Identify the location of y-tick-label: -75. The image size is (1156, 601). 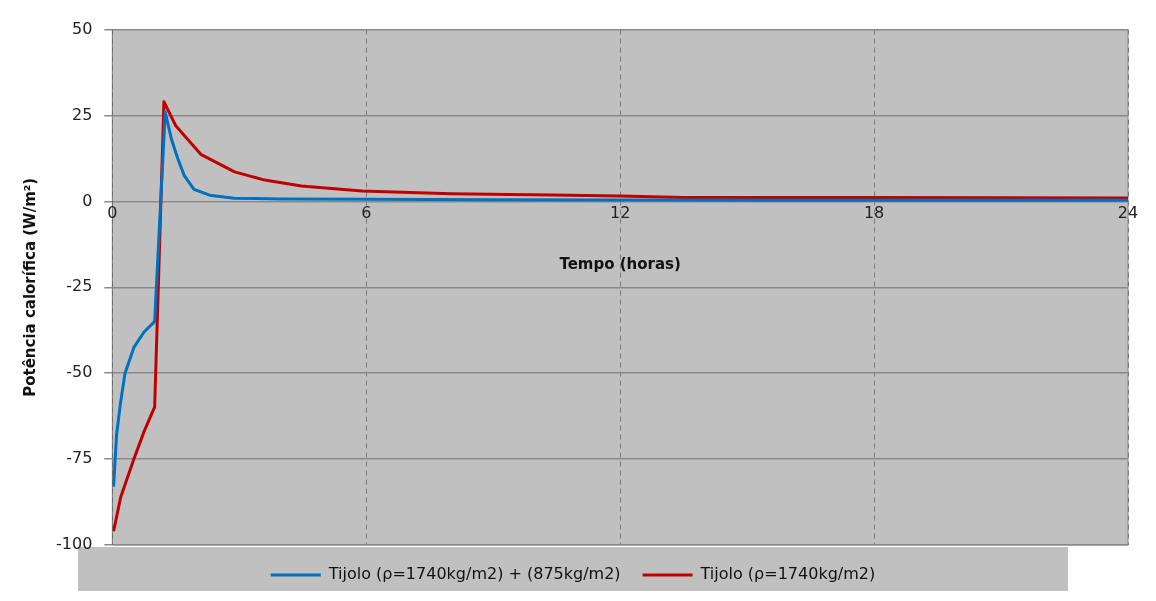
(79, 458).